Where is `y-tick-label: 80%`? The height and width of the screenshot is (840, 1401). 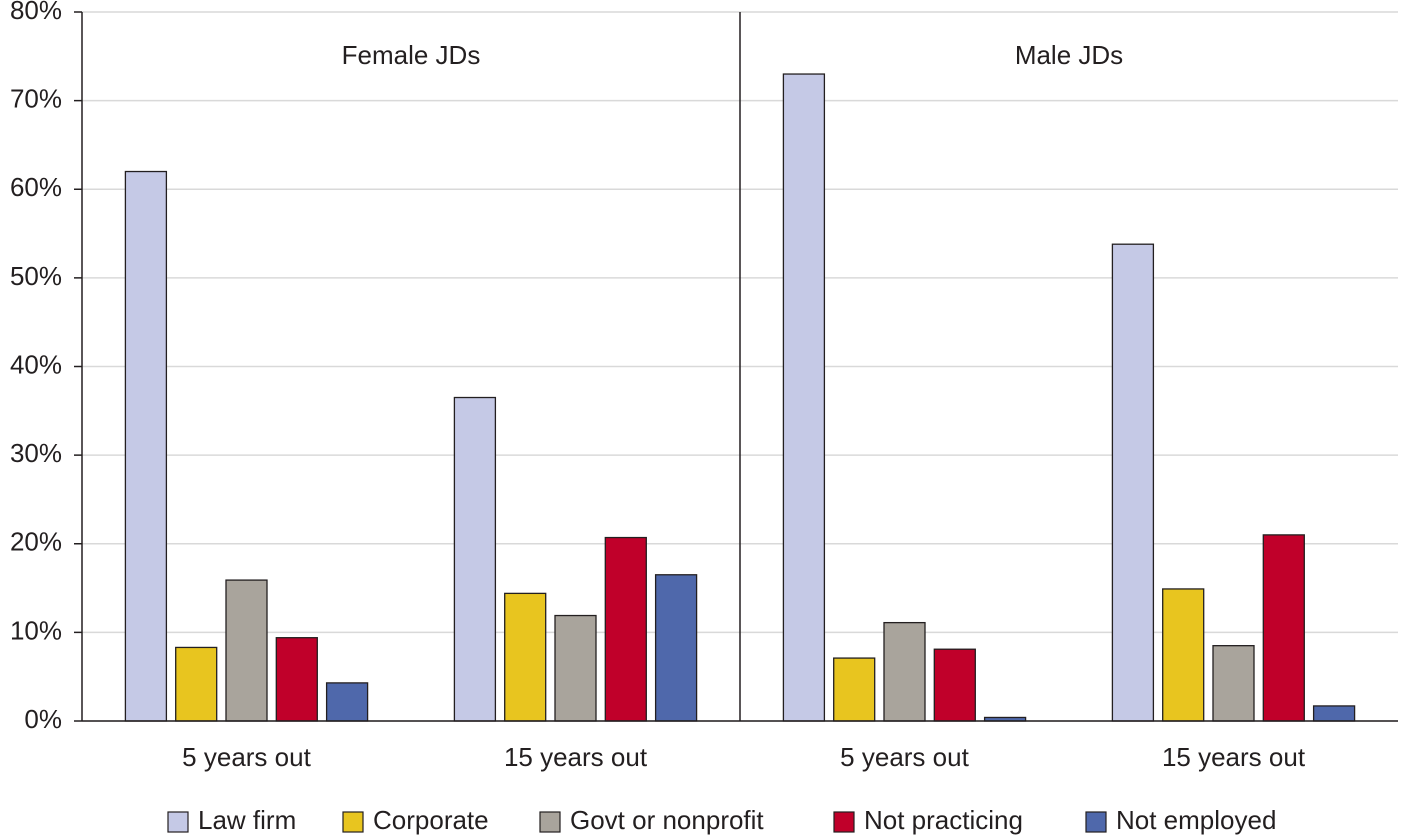 y-tick-label: 80% is located at coordinates (36, 12).